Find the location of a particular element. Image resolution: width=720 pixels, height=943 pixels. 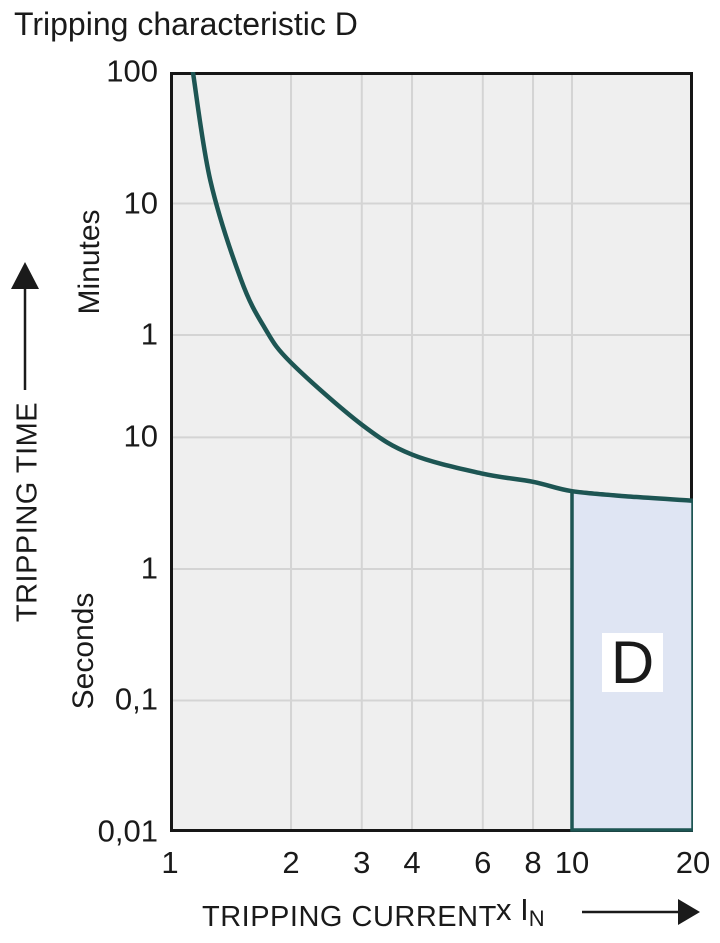

region-label: D is located at coordinates (632, 662).